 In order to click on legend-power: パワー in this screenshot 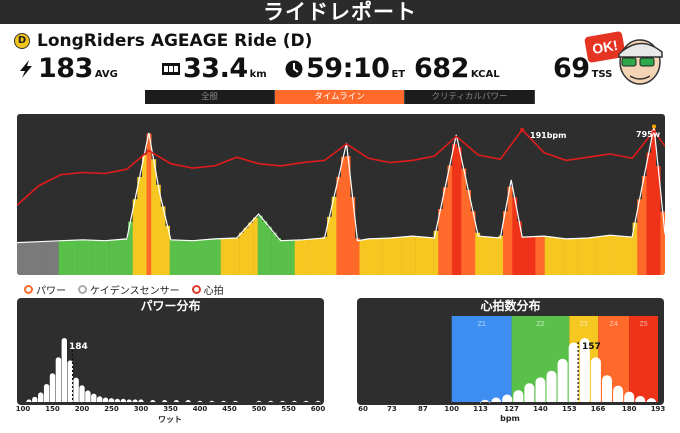, I will do `click(45, 289)`.